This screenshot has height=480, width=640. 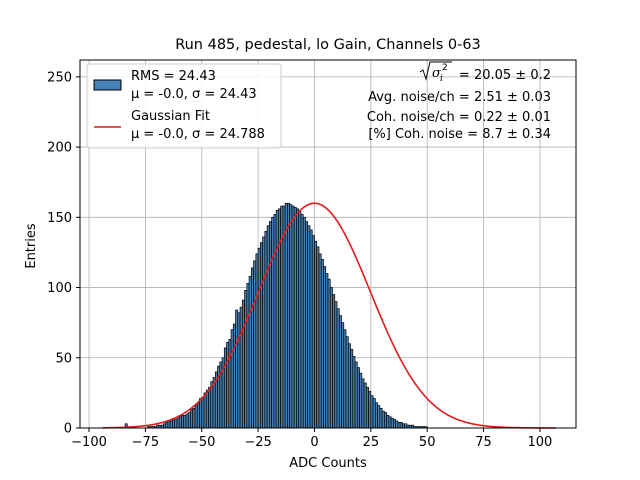 What do you see at coordinates (371, 442) in the screenshot?
I see `x-tick-label: 25` at bounding box center [371, 442].